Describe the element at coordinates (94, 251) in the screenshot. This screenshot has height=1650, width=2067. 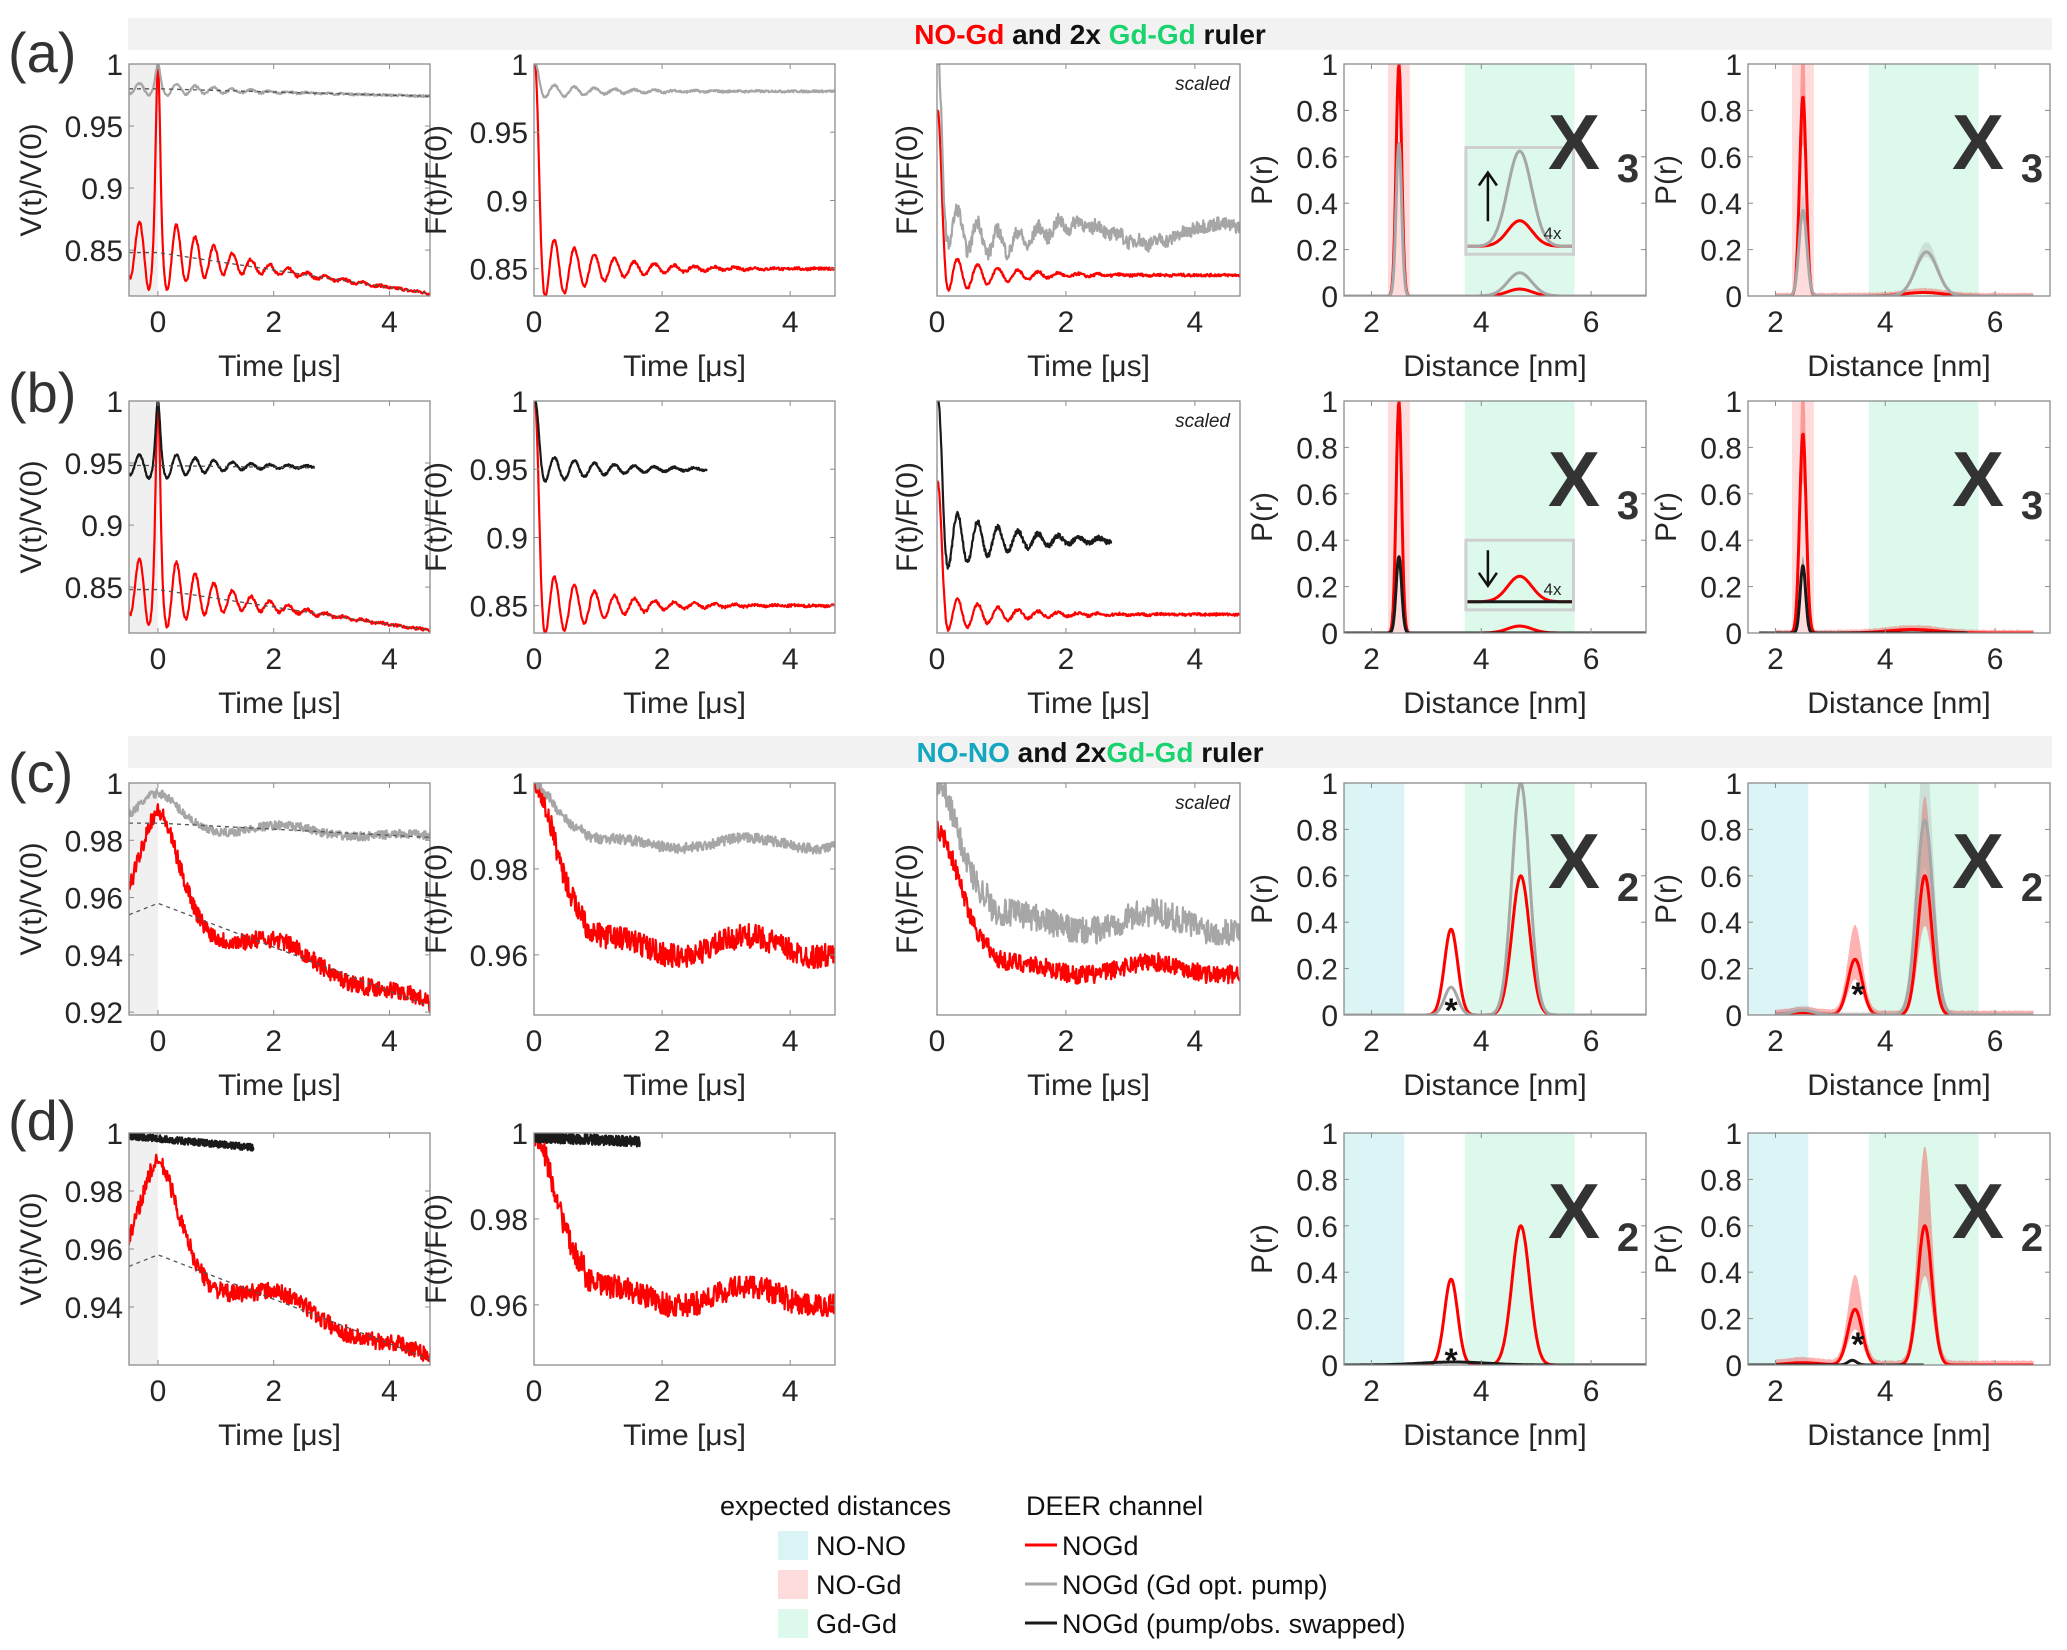
I see `y-tick-label: 0.85` at that location.